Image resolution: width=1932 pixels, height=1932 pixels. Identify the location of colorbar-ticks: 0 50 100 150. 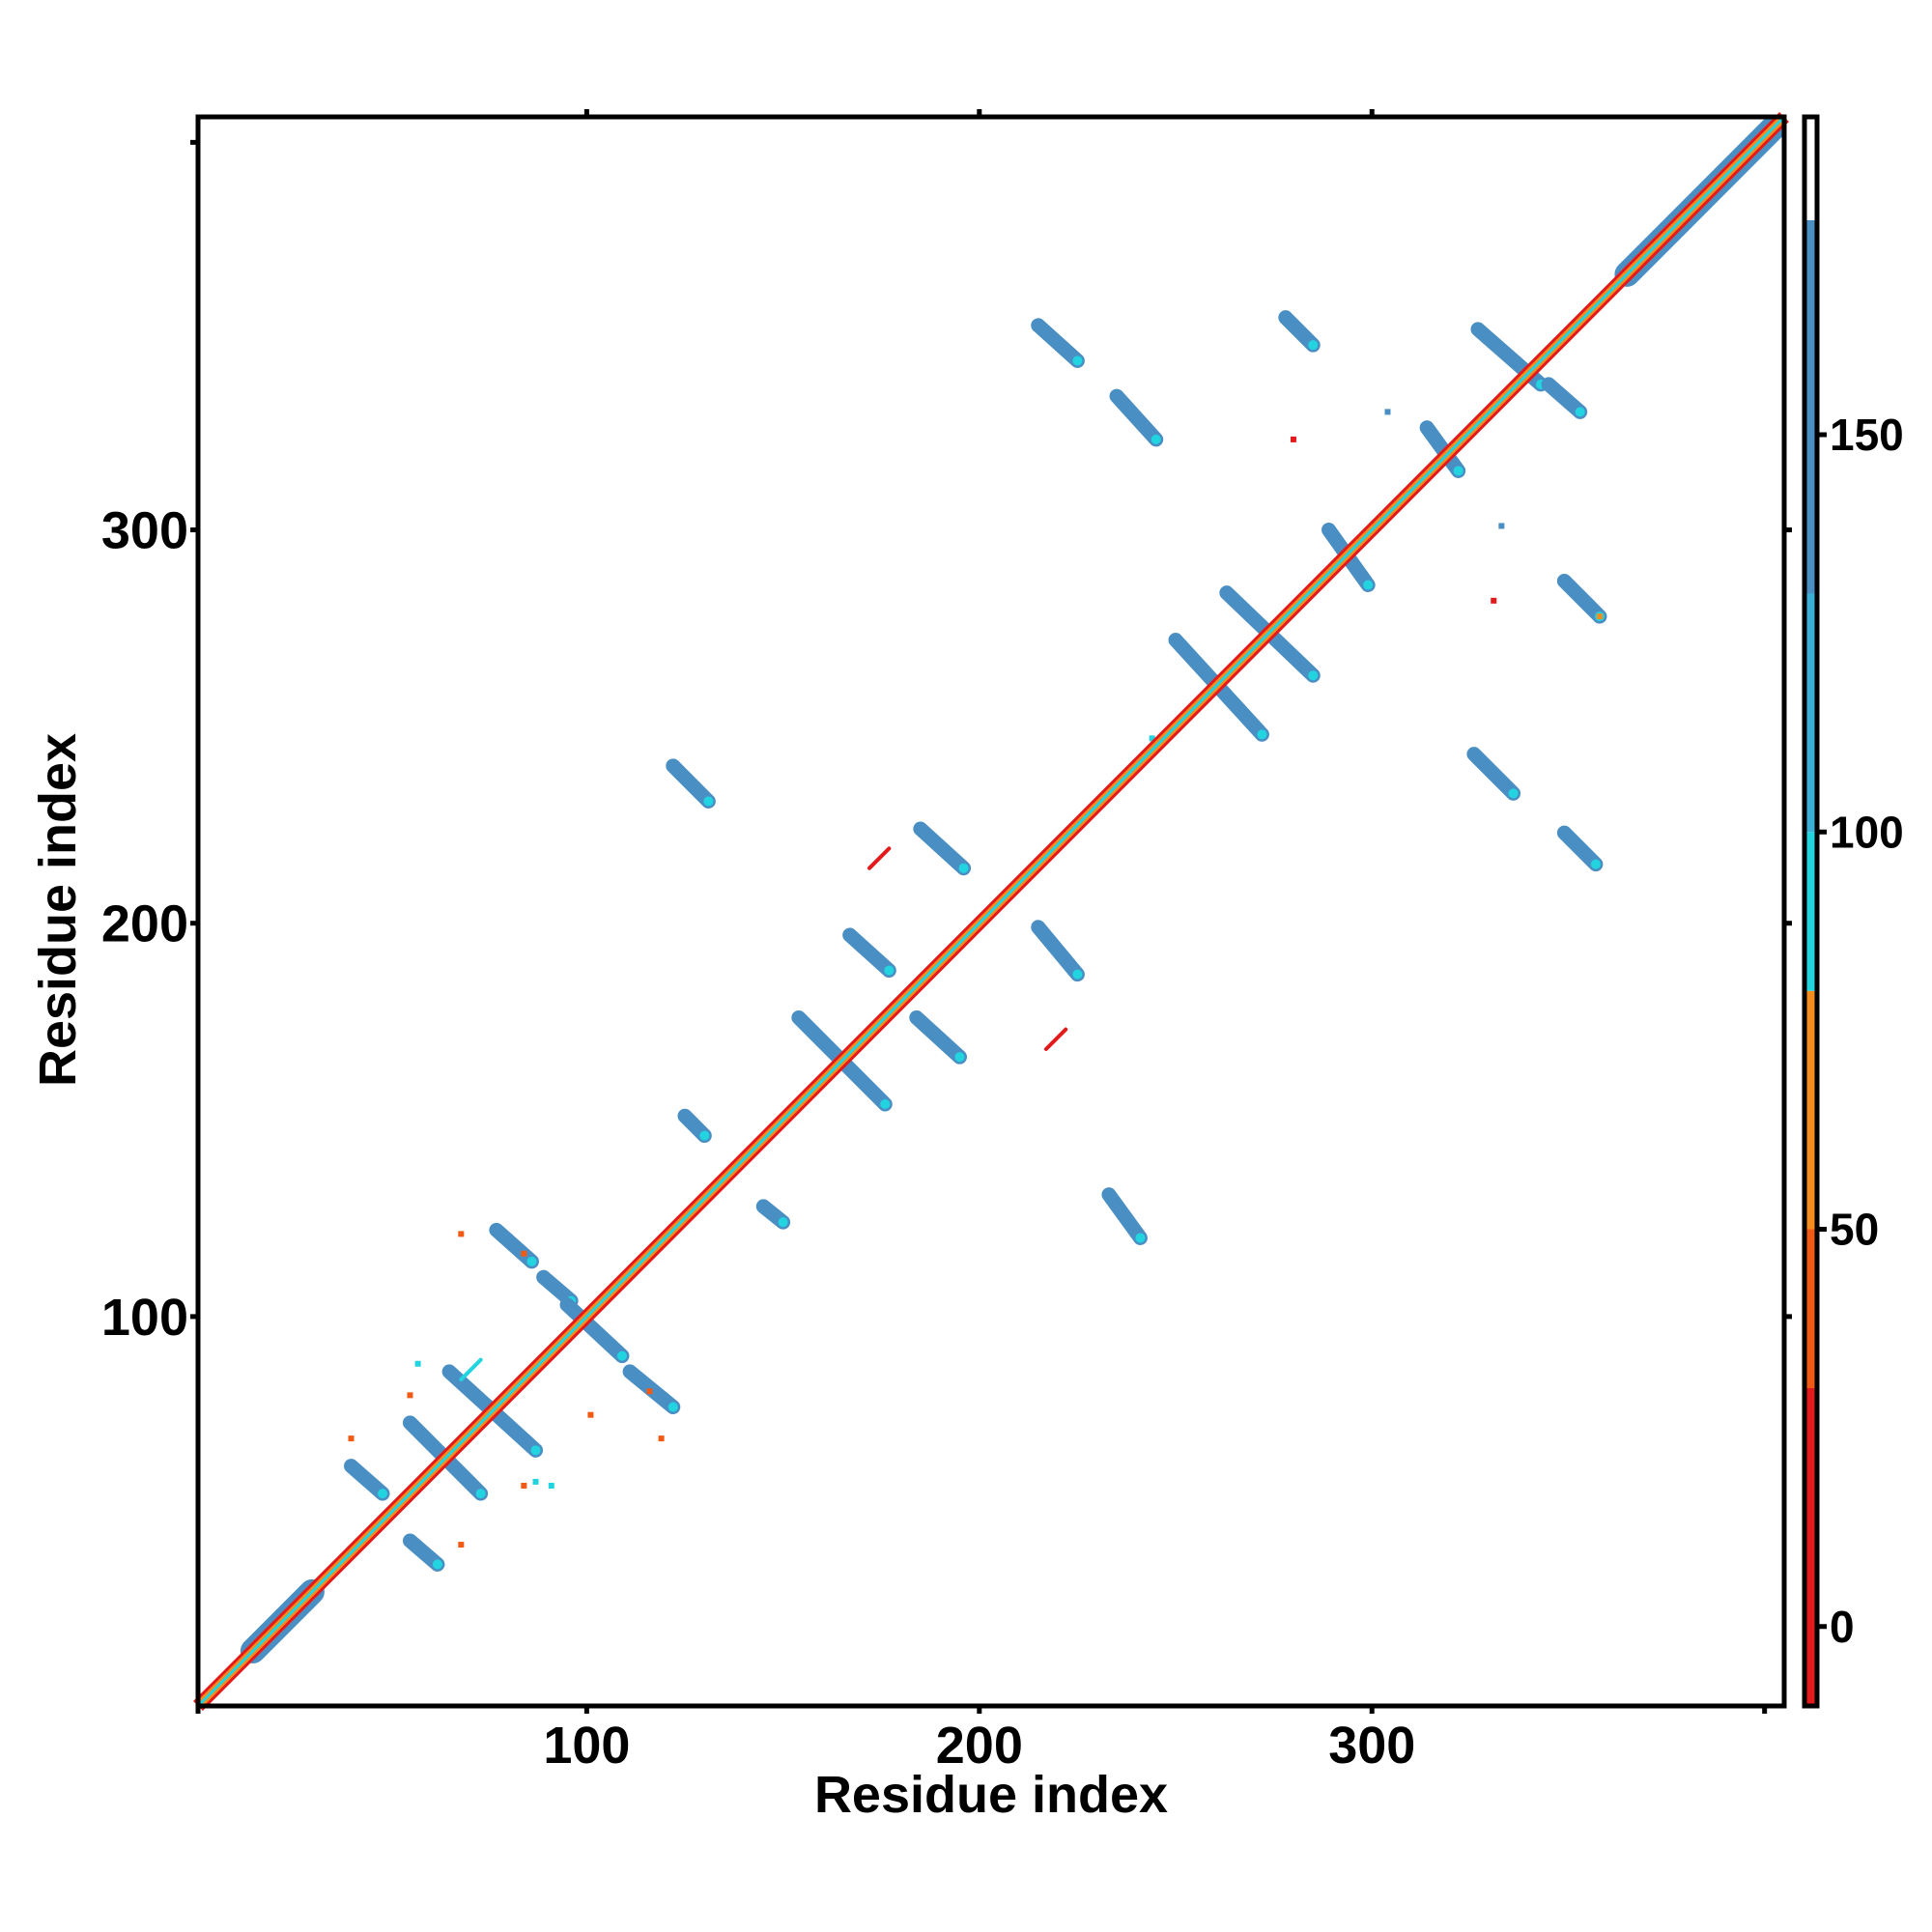
(1860, 1031).